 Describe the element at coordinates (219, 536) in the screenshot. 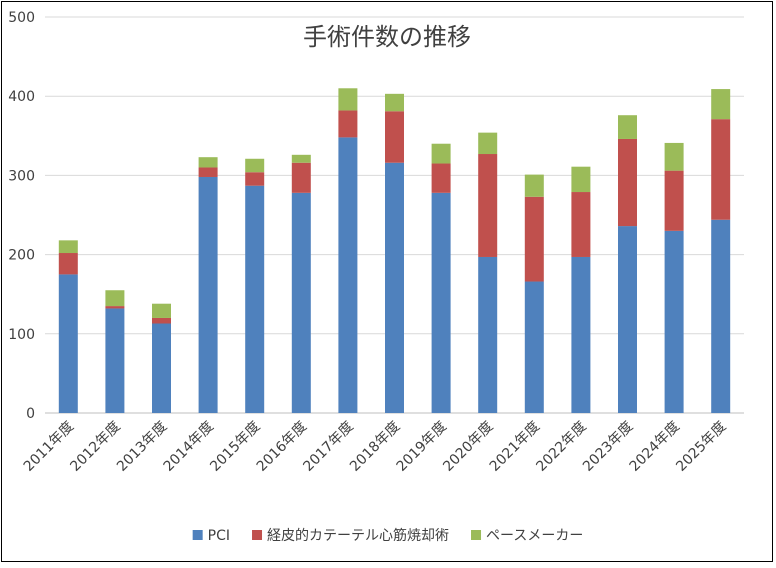

I see `legend-label: PCI` at that location.